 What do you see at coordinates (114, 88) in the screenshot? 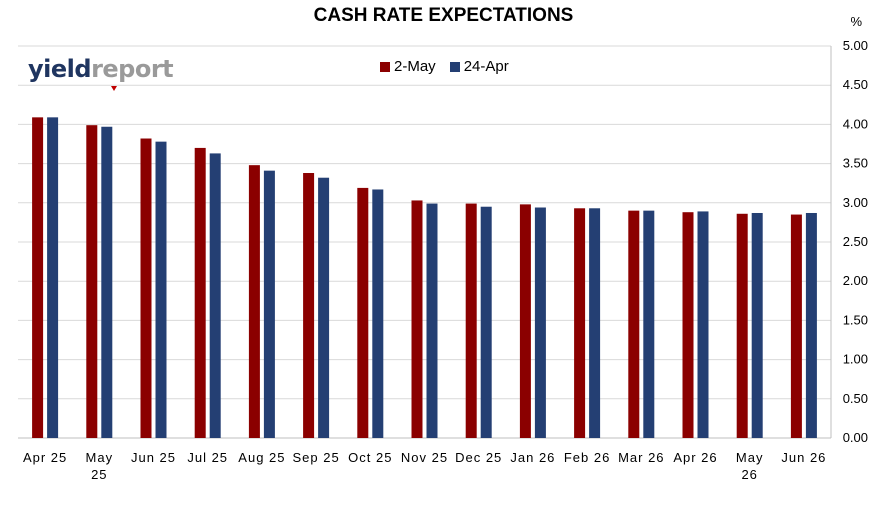
I see `logo-arrow-icon` at bounding box center [114, 88].